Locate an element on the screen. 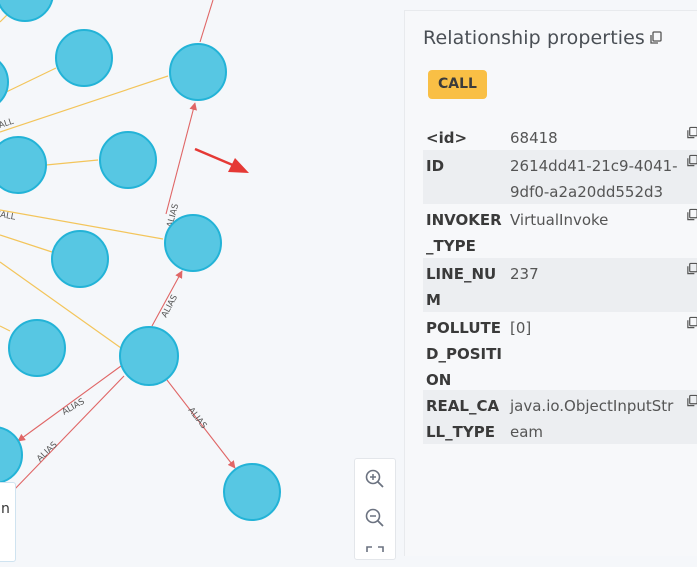  property-value: 2614dd41-21c9-4041-9df0-a2a20dd552d3 is located at coordinates (594, 179).